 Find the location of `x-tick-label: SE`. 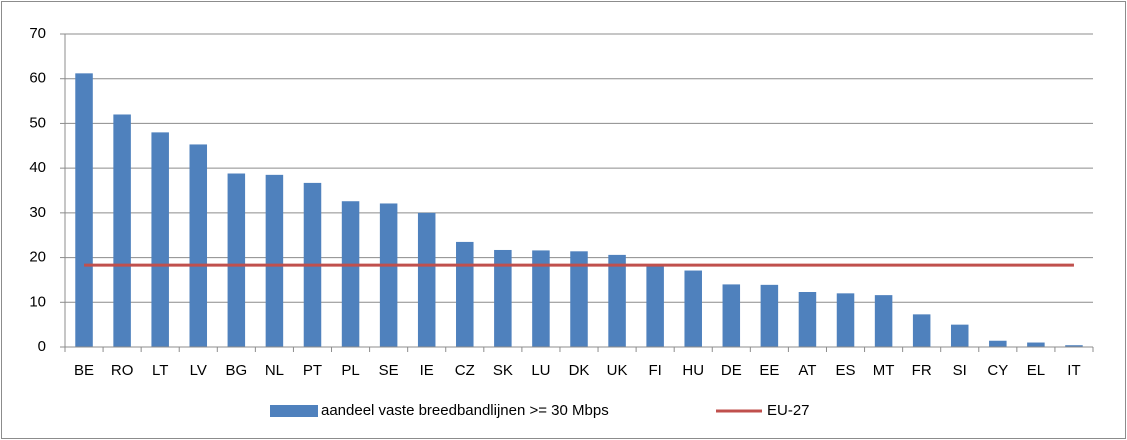

x-tick-label: SE is located at coordinates (389, 370).